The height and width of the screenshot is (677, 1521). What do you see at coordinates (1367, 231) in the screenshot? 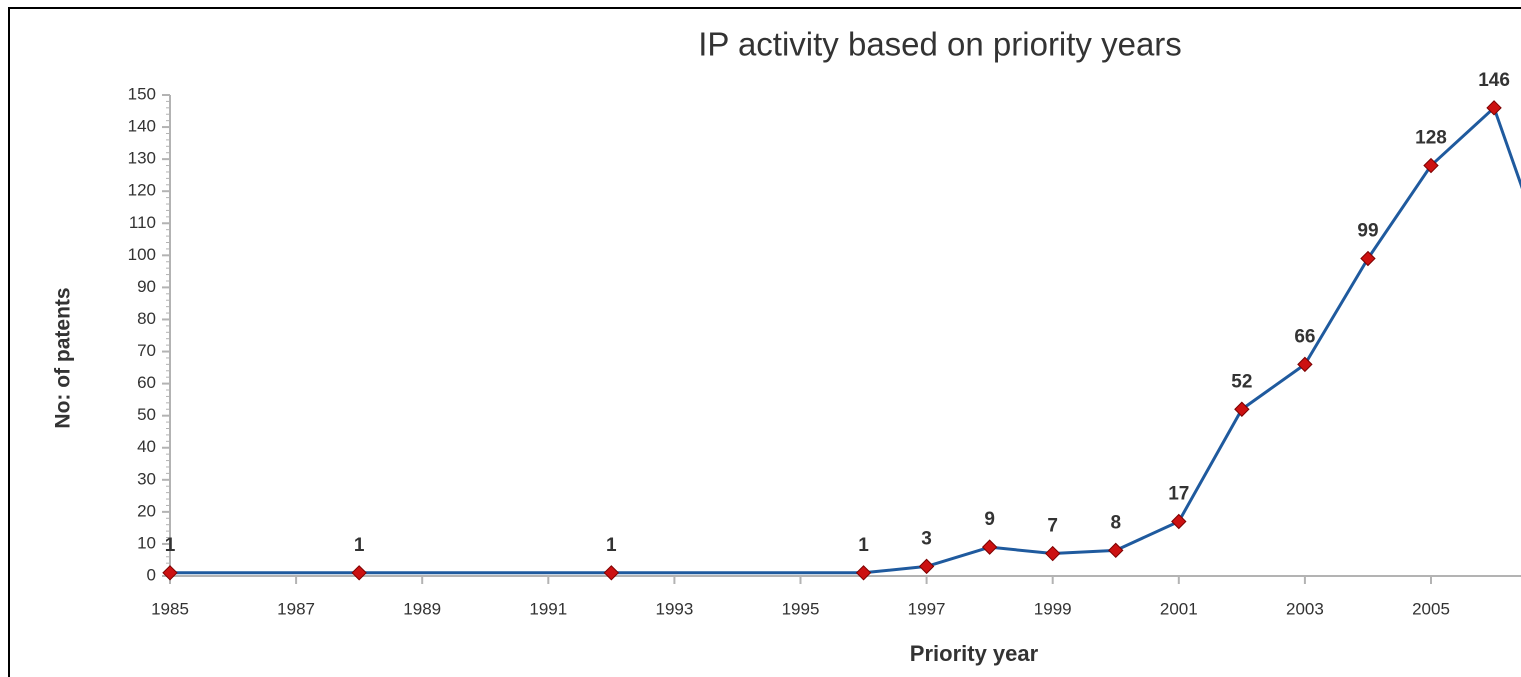
I see `data-label: 99` at bounding box center [1367, 231].